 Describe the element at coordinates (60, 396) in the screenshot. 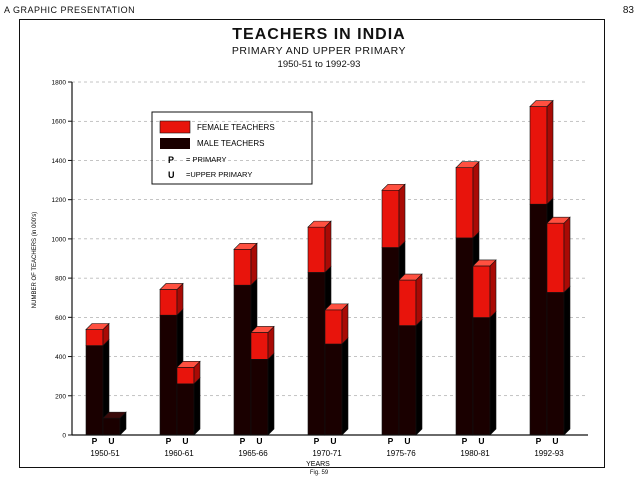

I see `y-tick-label: 200` at that location.